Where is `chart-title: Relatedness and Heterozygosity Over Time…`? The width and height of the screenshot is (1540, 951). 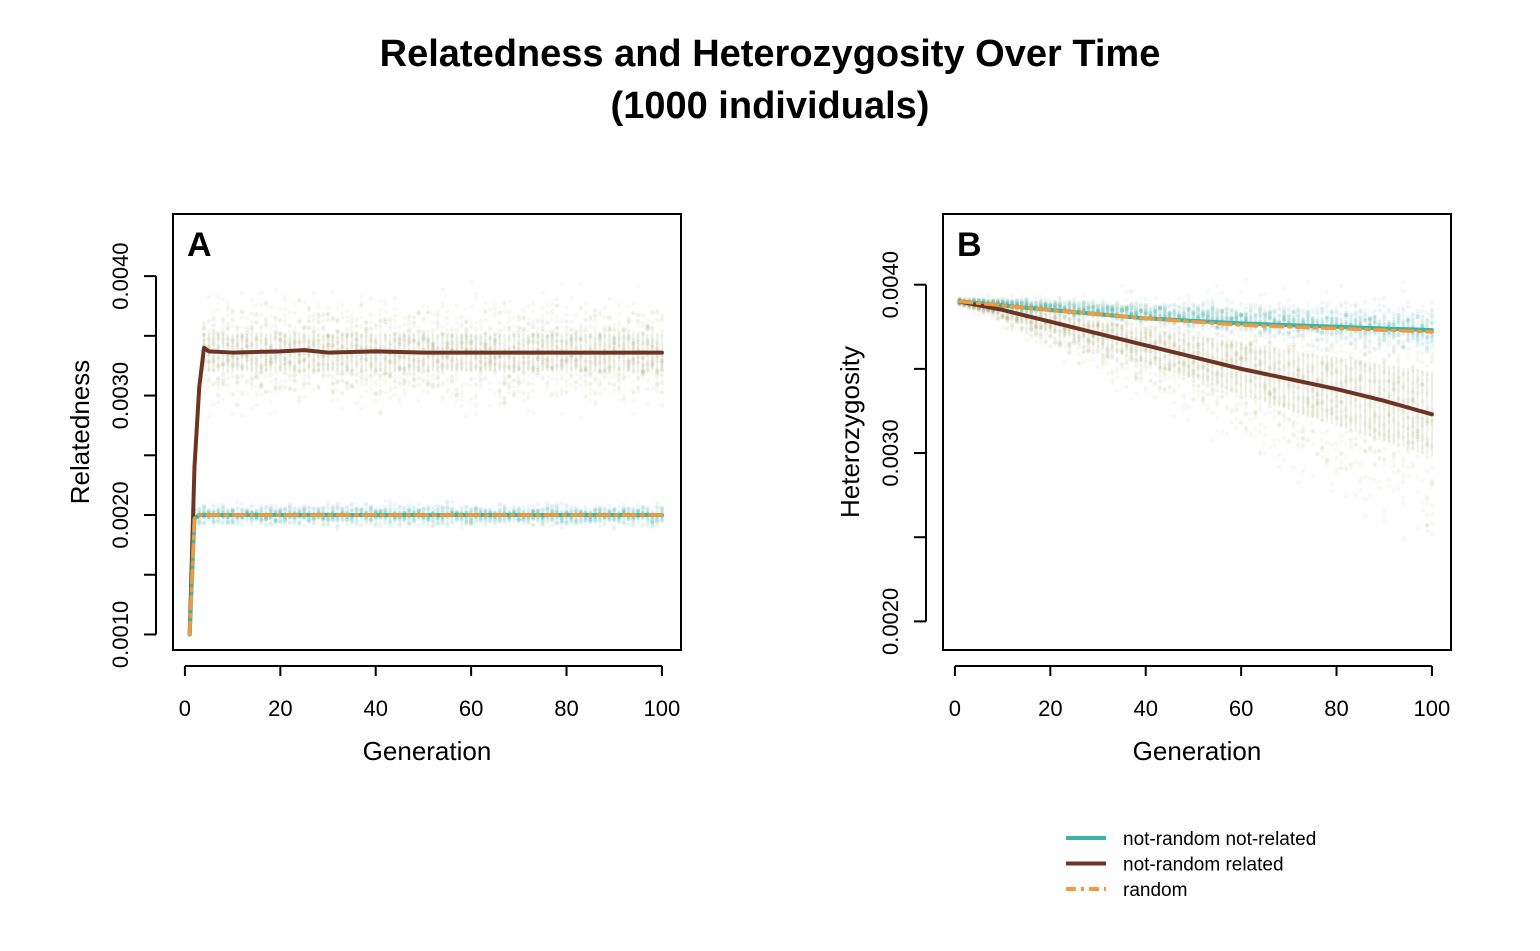 chart-title: Relatedness and Heterozygosity Over Time… is located at coordinates (770, 80).